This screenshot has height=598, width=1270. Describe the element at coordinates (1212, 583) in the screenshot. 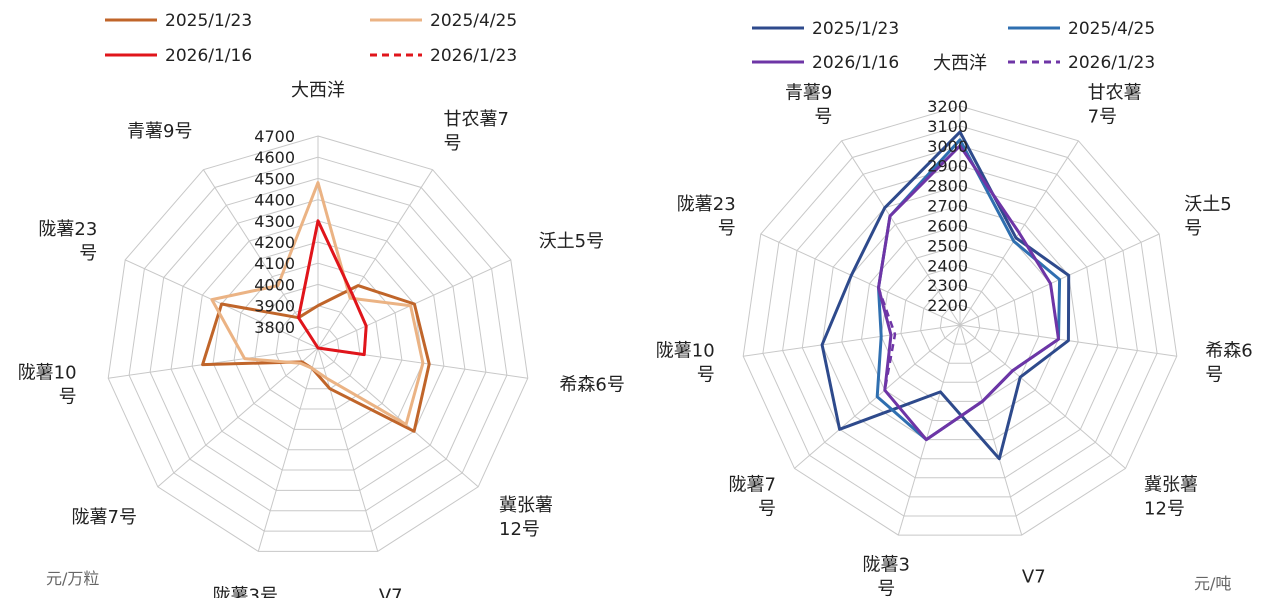

I see `unit-label: 元/吨` at that location.